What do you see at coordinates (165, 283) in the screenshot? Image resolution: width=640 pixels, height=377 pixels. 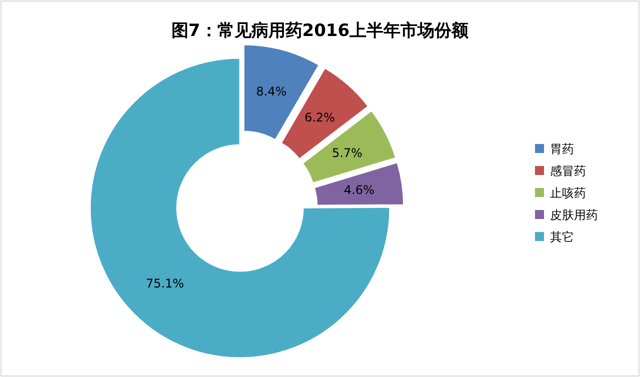 I see `data-label: 75.1%` at bounding box center [165, 283].